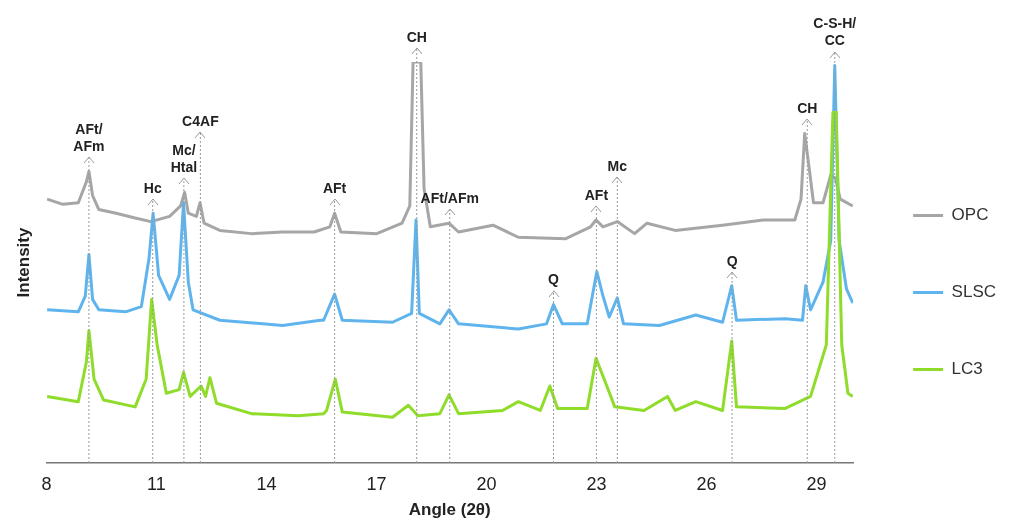 The image size is (1014, 527). I want to click on ref-line-label: AFt/AFm, so click(449, 198).